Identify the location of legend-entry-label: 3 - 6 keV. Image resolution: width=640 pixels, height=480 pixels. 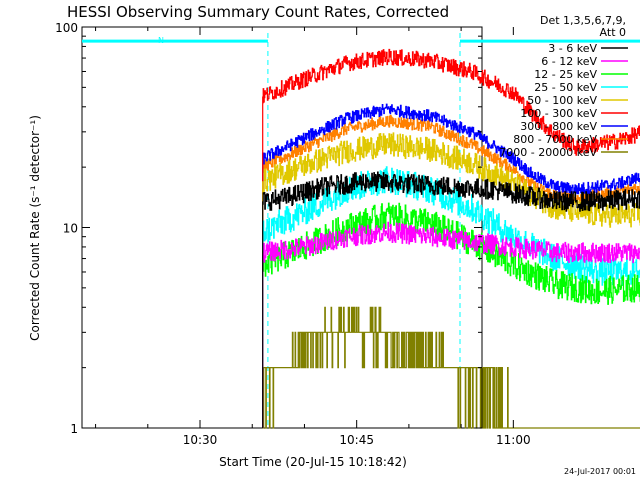
(572, 48).